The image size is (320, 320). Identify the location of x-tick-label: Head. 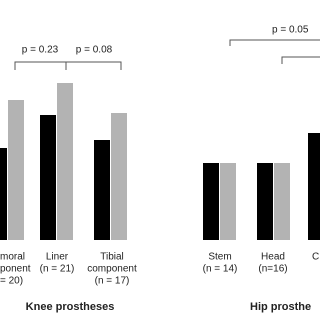
(273, 257).